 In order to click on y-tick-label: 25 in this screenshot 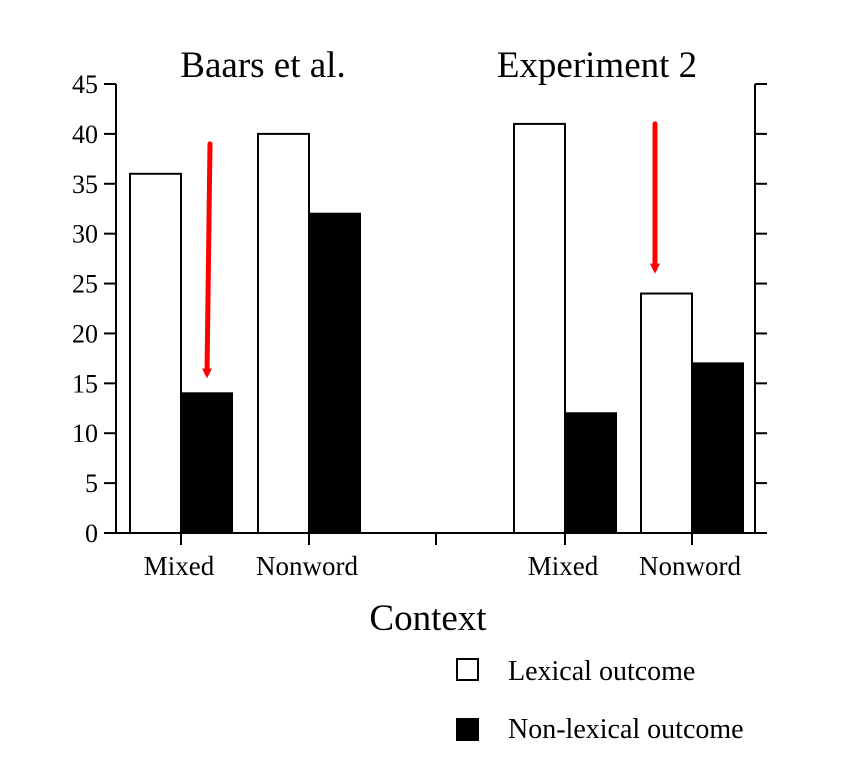, I will do `click(85, 284)`.